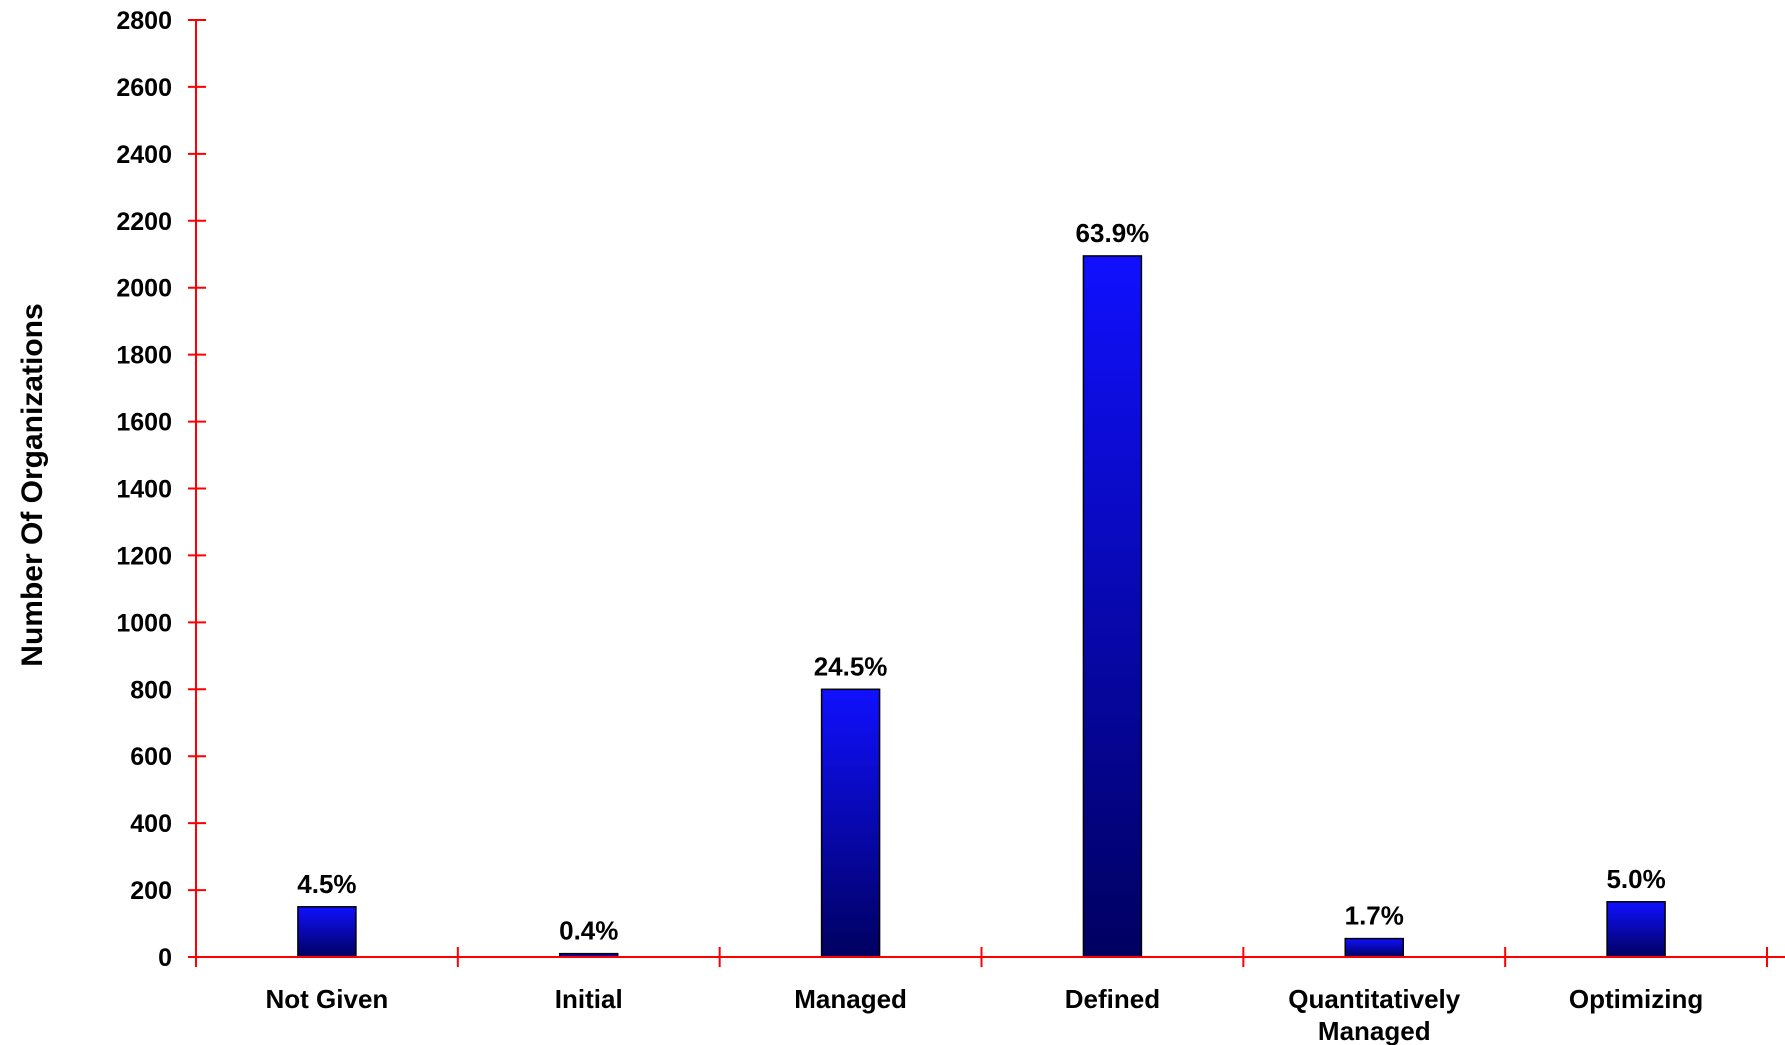  I want to click on y-tick-label: 2800, so click(144, 21).